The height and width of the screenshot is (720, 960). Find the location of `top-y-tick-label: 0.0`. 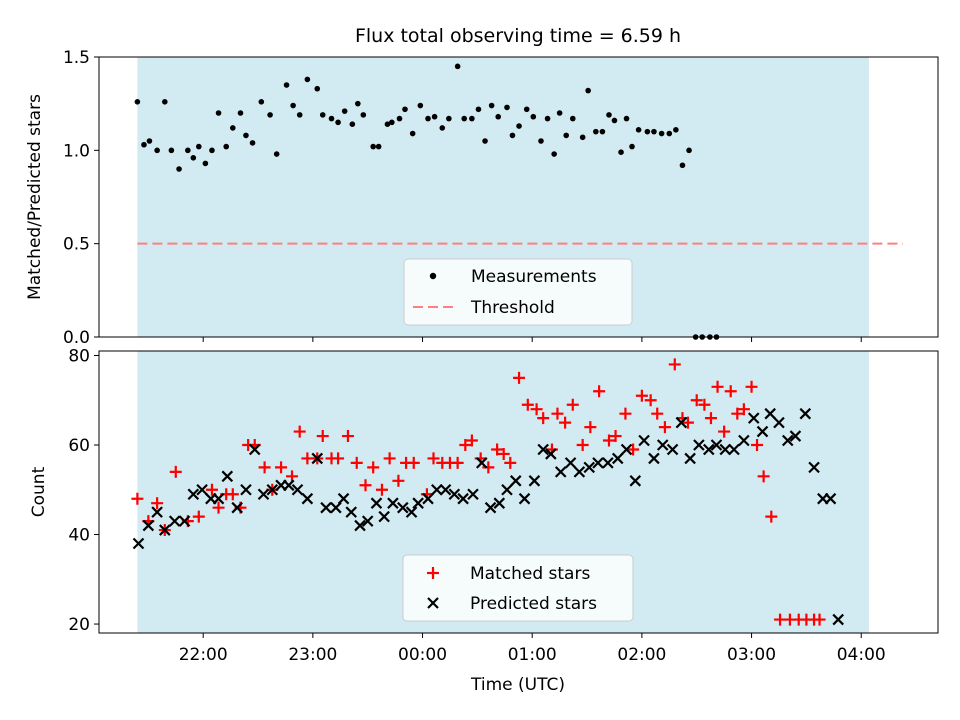

top-y-tick-label: 0.0 is located at coordinates (76, 338).